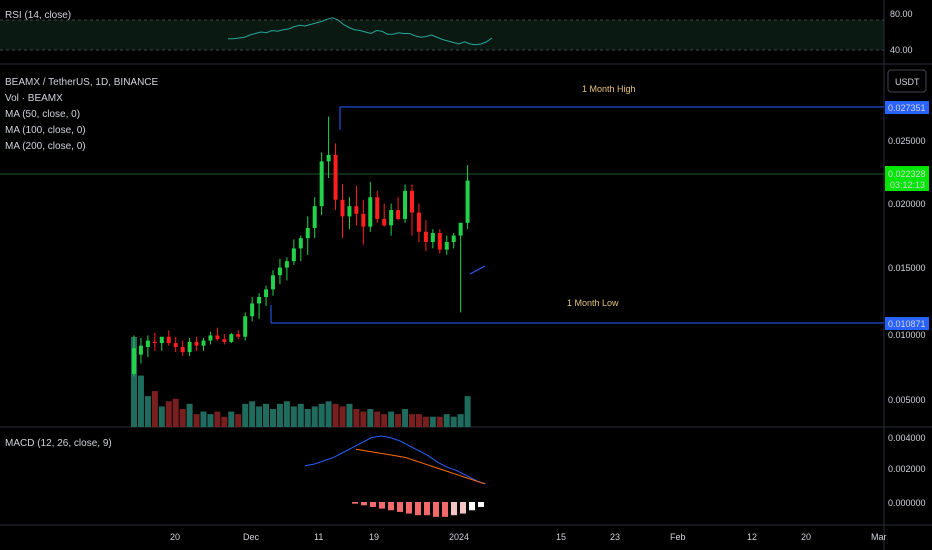 Image resolution: width=932 pixels, height=550 pixels. What do you see at coordinates (907, 81) in the screenshot?
I see `currency-button` at bounding box center [907, 81].